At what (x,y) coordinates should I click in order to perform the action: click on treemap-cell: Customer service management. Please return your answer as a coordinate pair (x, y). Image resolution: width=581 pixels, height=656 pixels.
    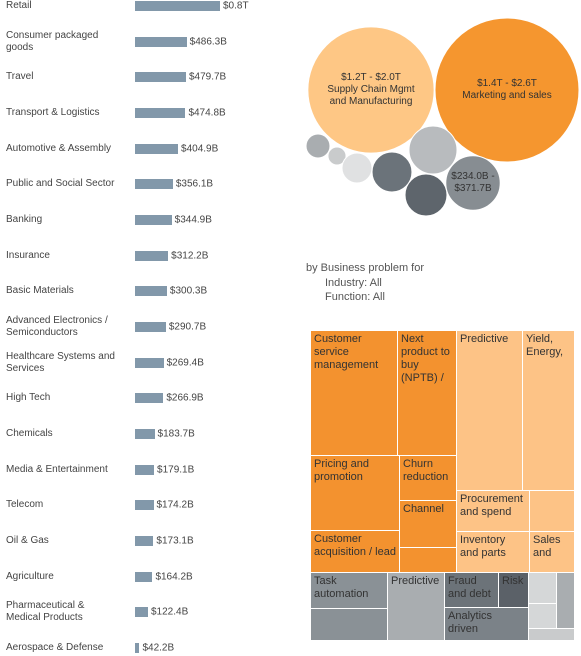
    Looking at the image, I should click on (354, 393).